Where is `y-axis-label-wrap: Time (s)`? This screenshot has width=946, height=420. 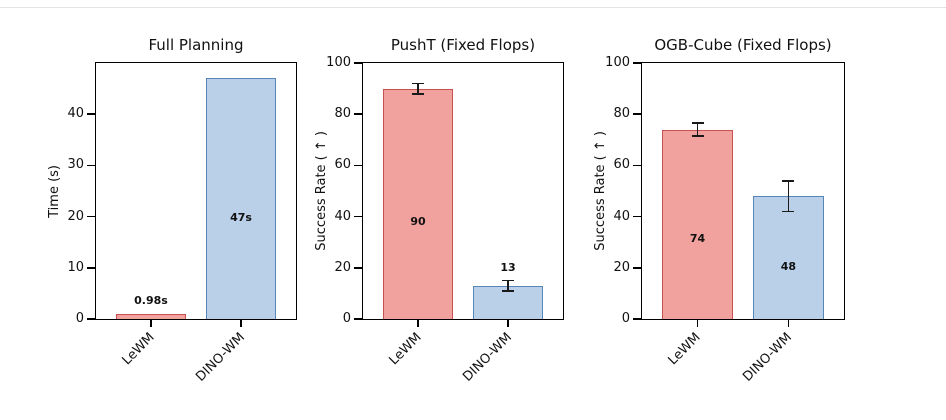
y-axis-label-wrap: Time (s) is located at coordinates (54, 191).